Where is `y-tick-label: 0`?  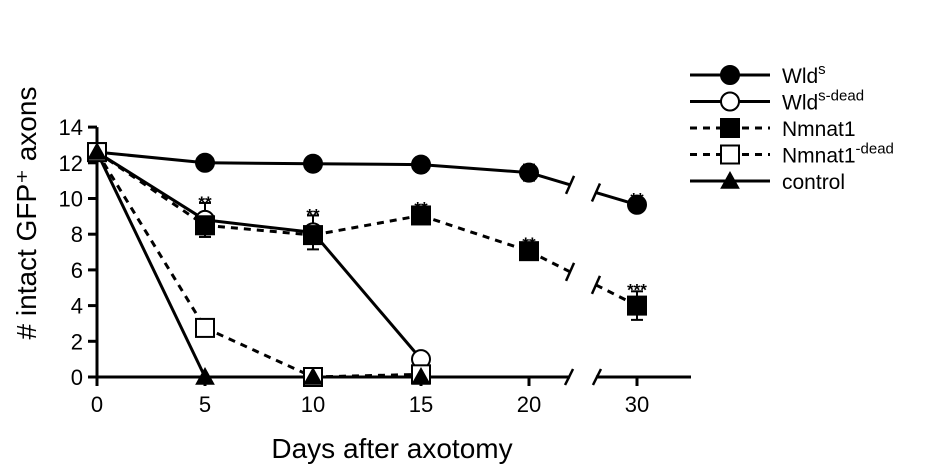 y-tick-label: 0 is located at coordinates (77, 377).